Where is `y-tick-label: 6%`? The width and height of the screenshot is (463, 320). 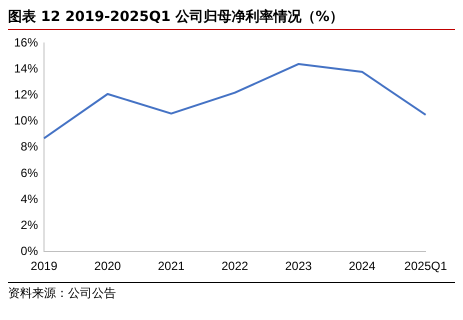 y-tick-label: 6% is located at coordinates (29, 173).